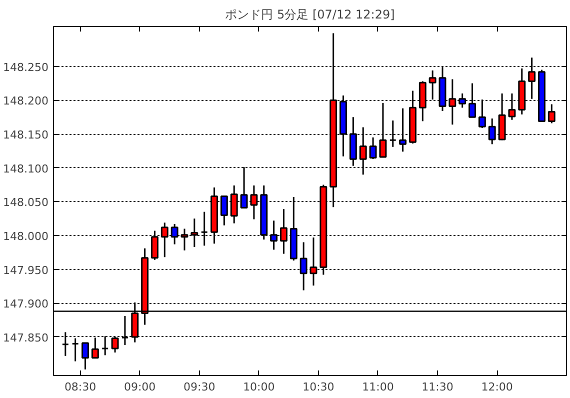  Describe the element at coordinates (200, 387) in the screenshot. I see `x-tick-label: 09:30` at that location.